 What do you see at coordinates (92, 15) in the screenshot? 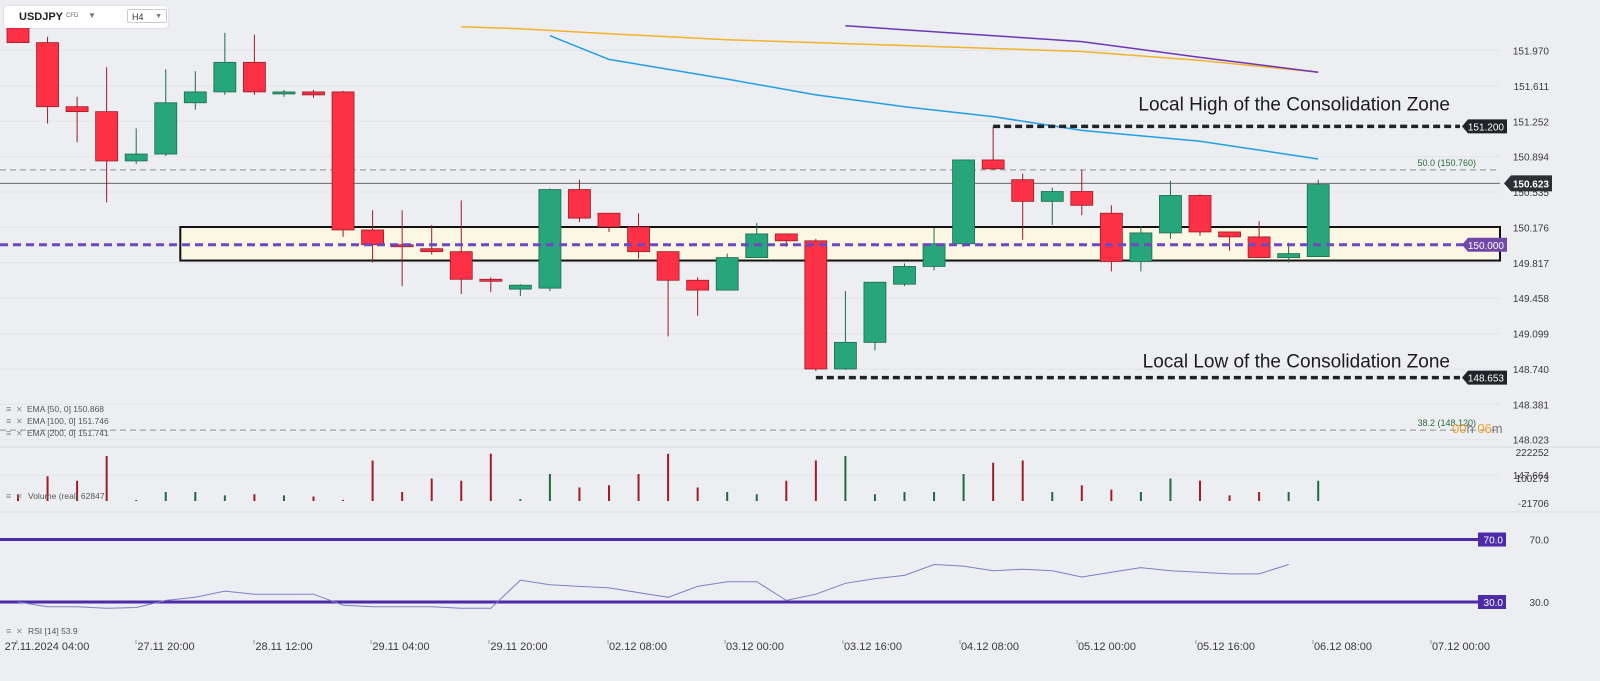
I see `chevron-down-icon: ▼` at bounding box center [92, 15].